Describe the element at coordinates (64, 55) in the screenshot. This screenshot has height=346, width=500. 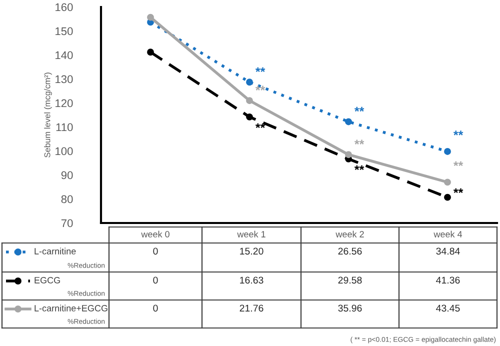
I see `y-tick-label: 140` at that location.